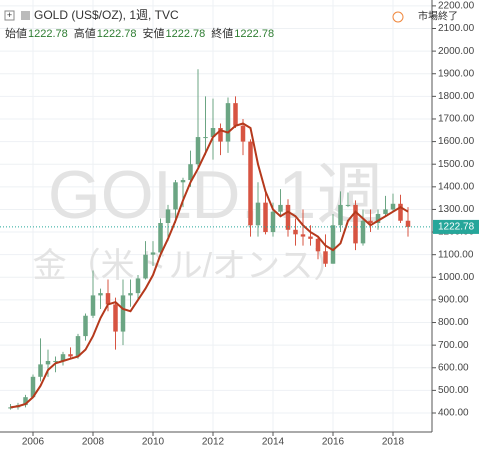 The width and height of the screenshot is (480, 450). I want to click on market-status: 市場終了, so click(438, 16).